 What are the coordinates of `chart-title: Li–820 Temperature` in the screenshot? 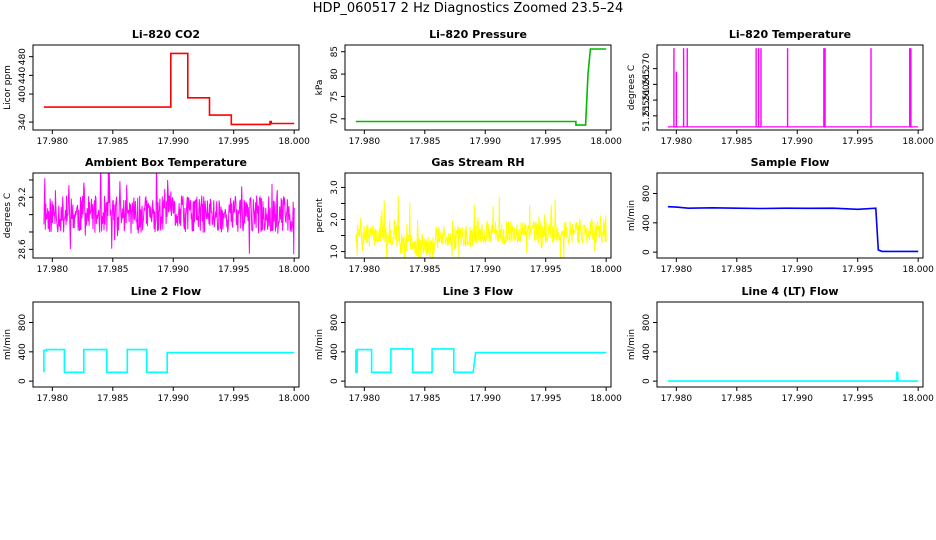 It's located at (790, 34).